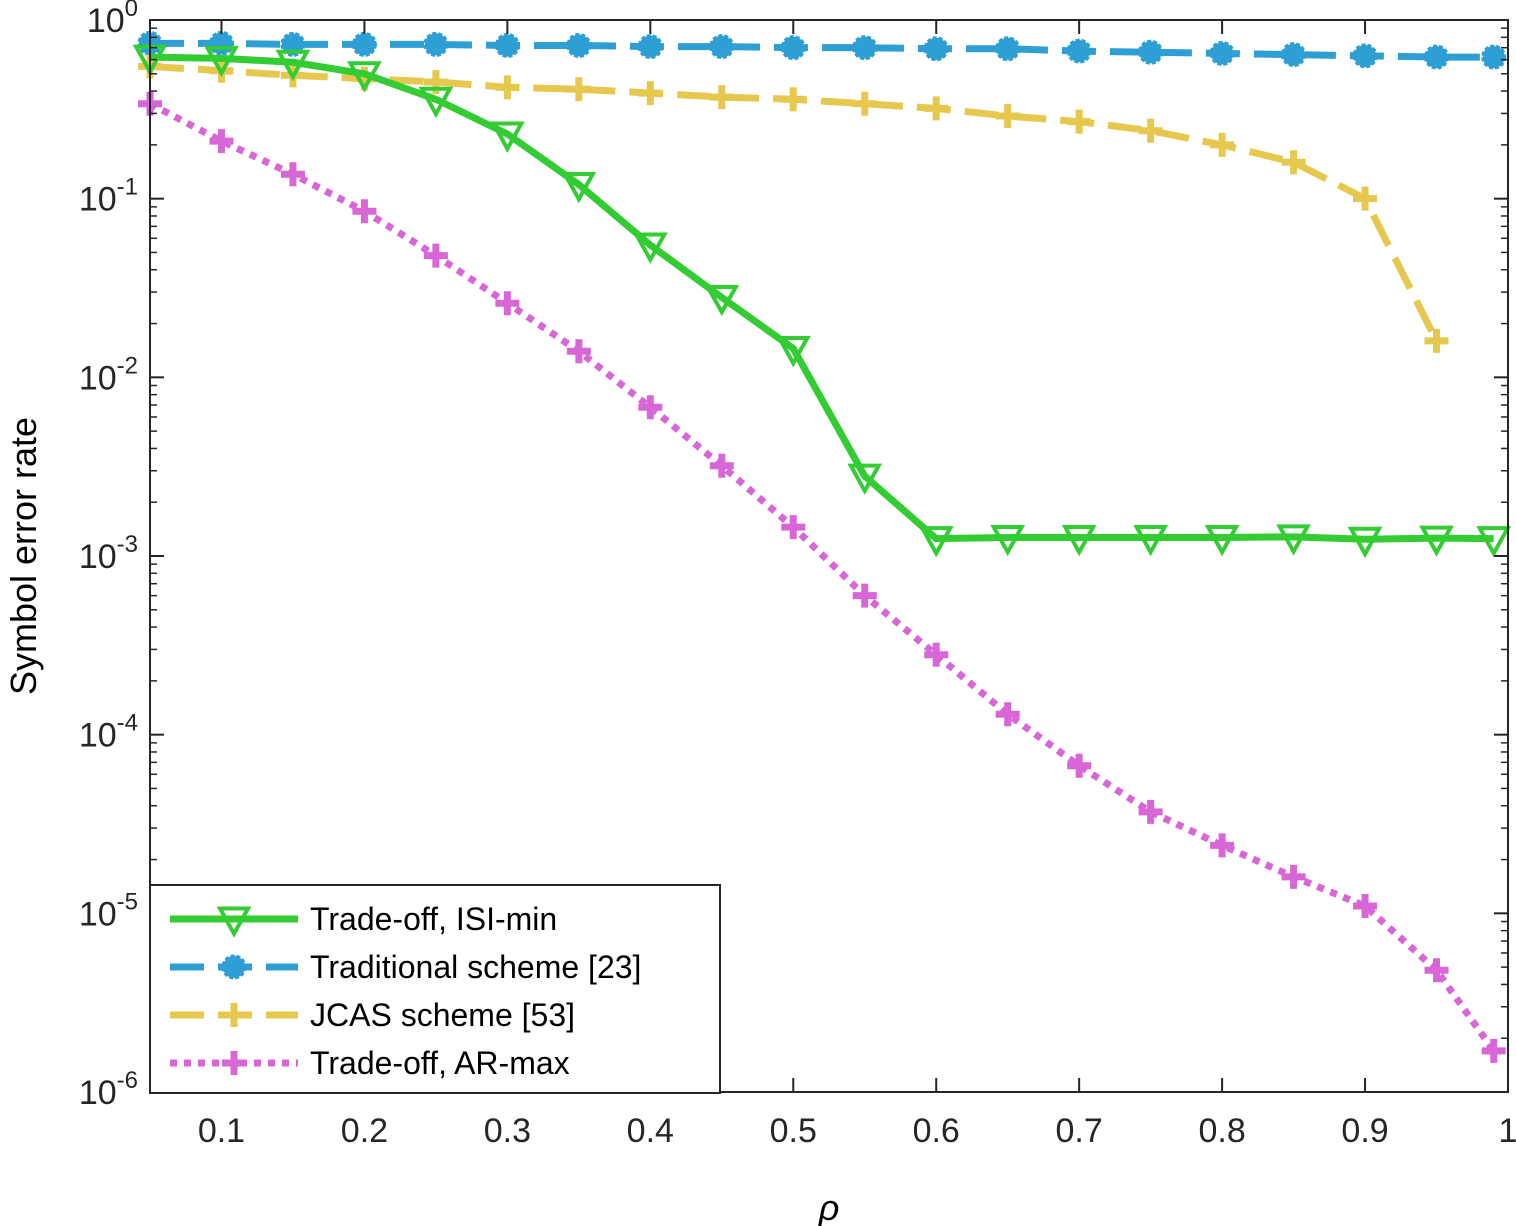 The image size is (1516, 1226). I want to click on x-axis-title: ρ, so click(829, 1206).